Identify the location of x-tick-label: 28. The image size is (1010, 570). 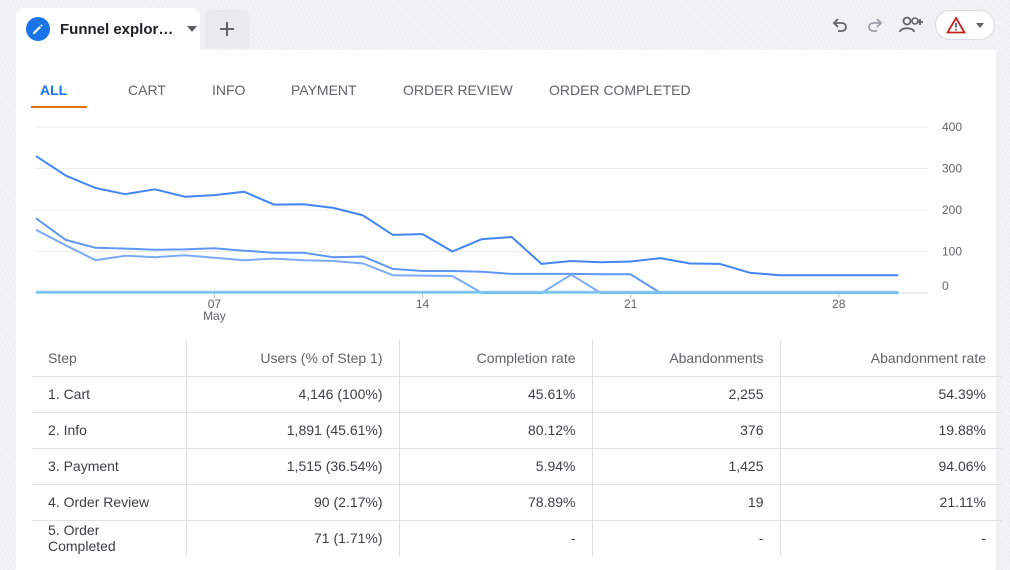
(839, 304).